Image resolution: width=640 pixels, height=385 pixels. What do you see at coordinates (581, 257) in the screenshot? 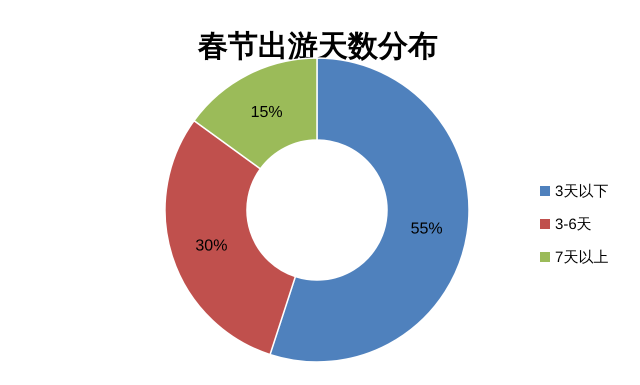
I see `legend-label: 7天以上` at bounding box center [581, 257].